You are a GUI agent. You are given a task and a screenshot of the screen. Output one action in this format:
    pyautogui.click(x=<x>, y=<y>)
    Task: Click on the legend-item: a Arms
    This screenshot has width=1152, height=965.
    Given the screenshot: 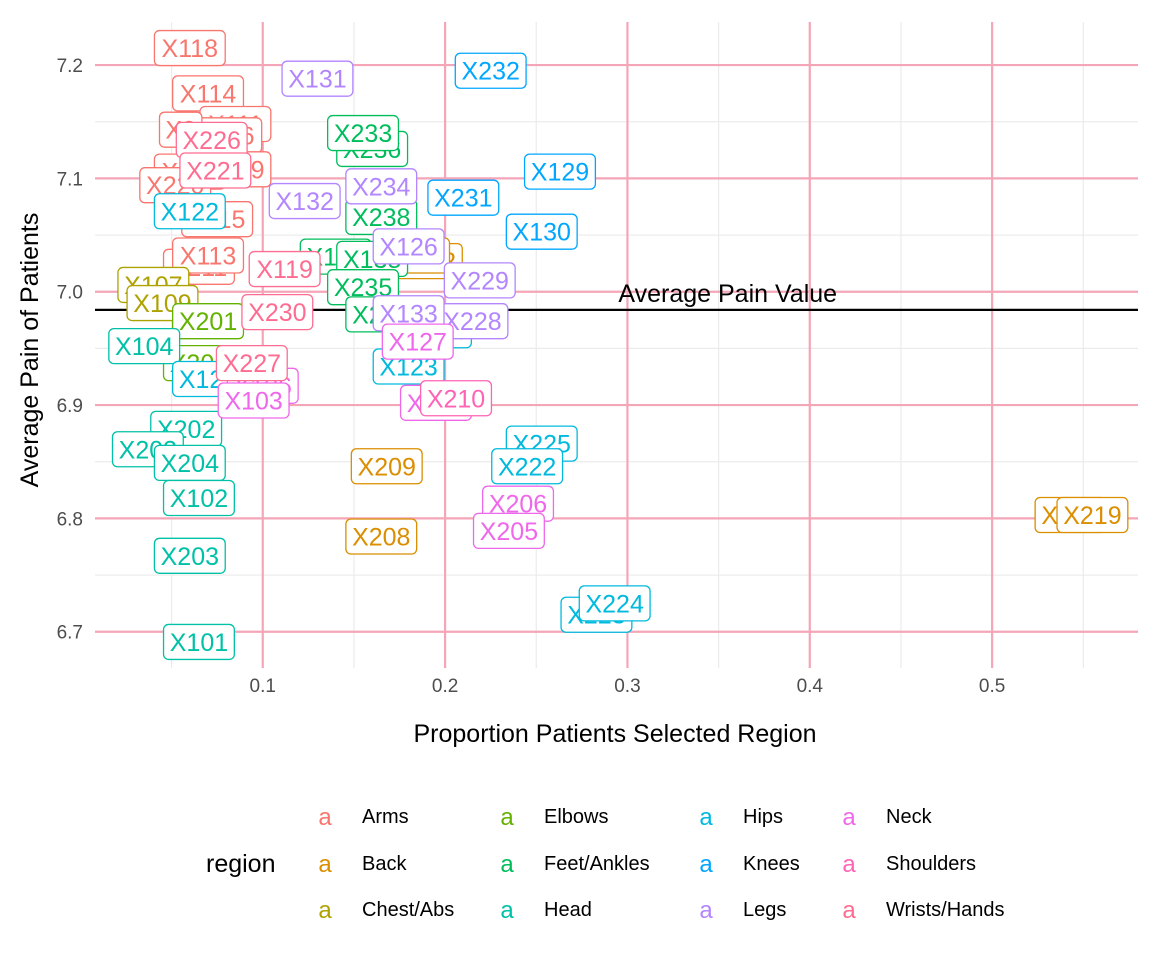 What is the action you would take?
    pyautogui.click(x=363, y=817)
    